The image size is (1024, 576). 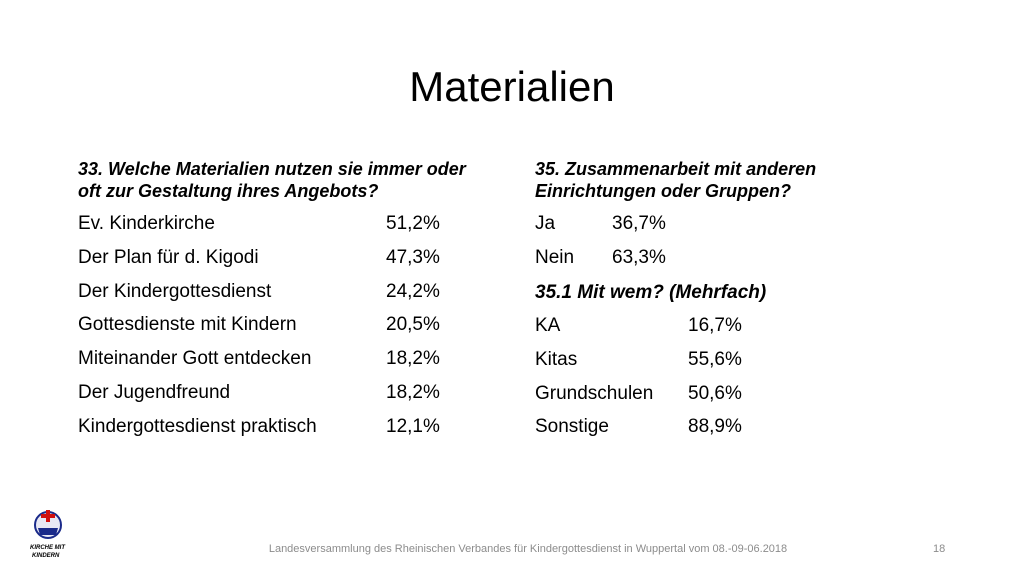 I want to click on slide-title: Materialien, so click(x=512, y=86).